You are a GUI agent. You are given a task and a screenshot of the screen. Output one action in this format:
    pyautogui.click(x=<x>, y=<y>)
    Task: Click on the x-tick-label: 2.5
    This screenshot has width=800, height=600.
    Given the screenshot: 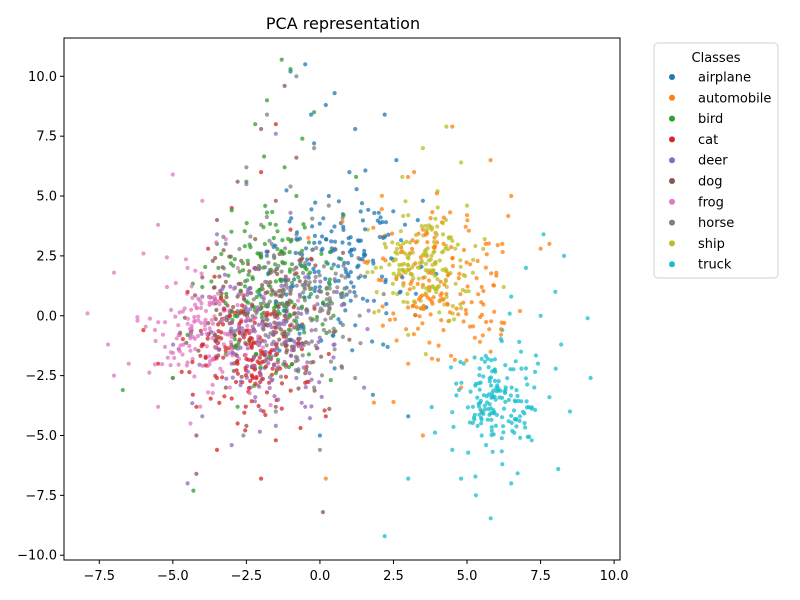 What is the action you would take?
    pyautogui.click(x=393, y=576)
    